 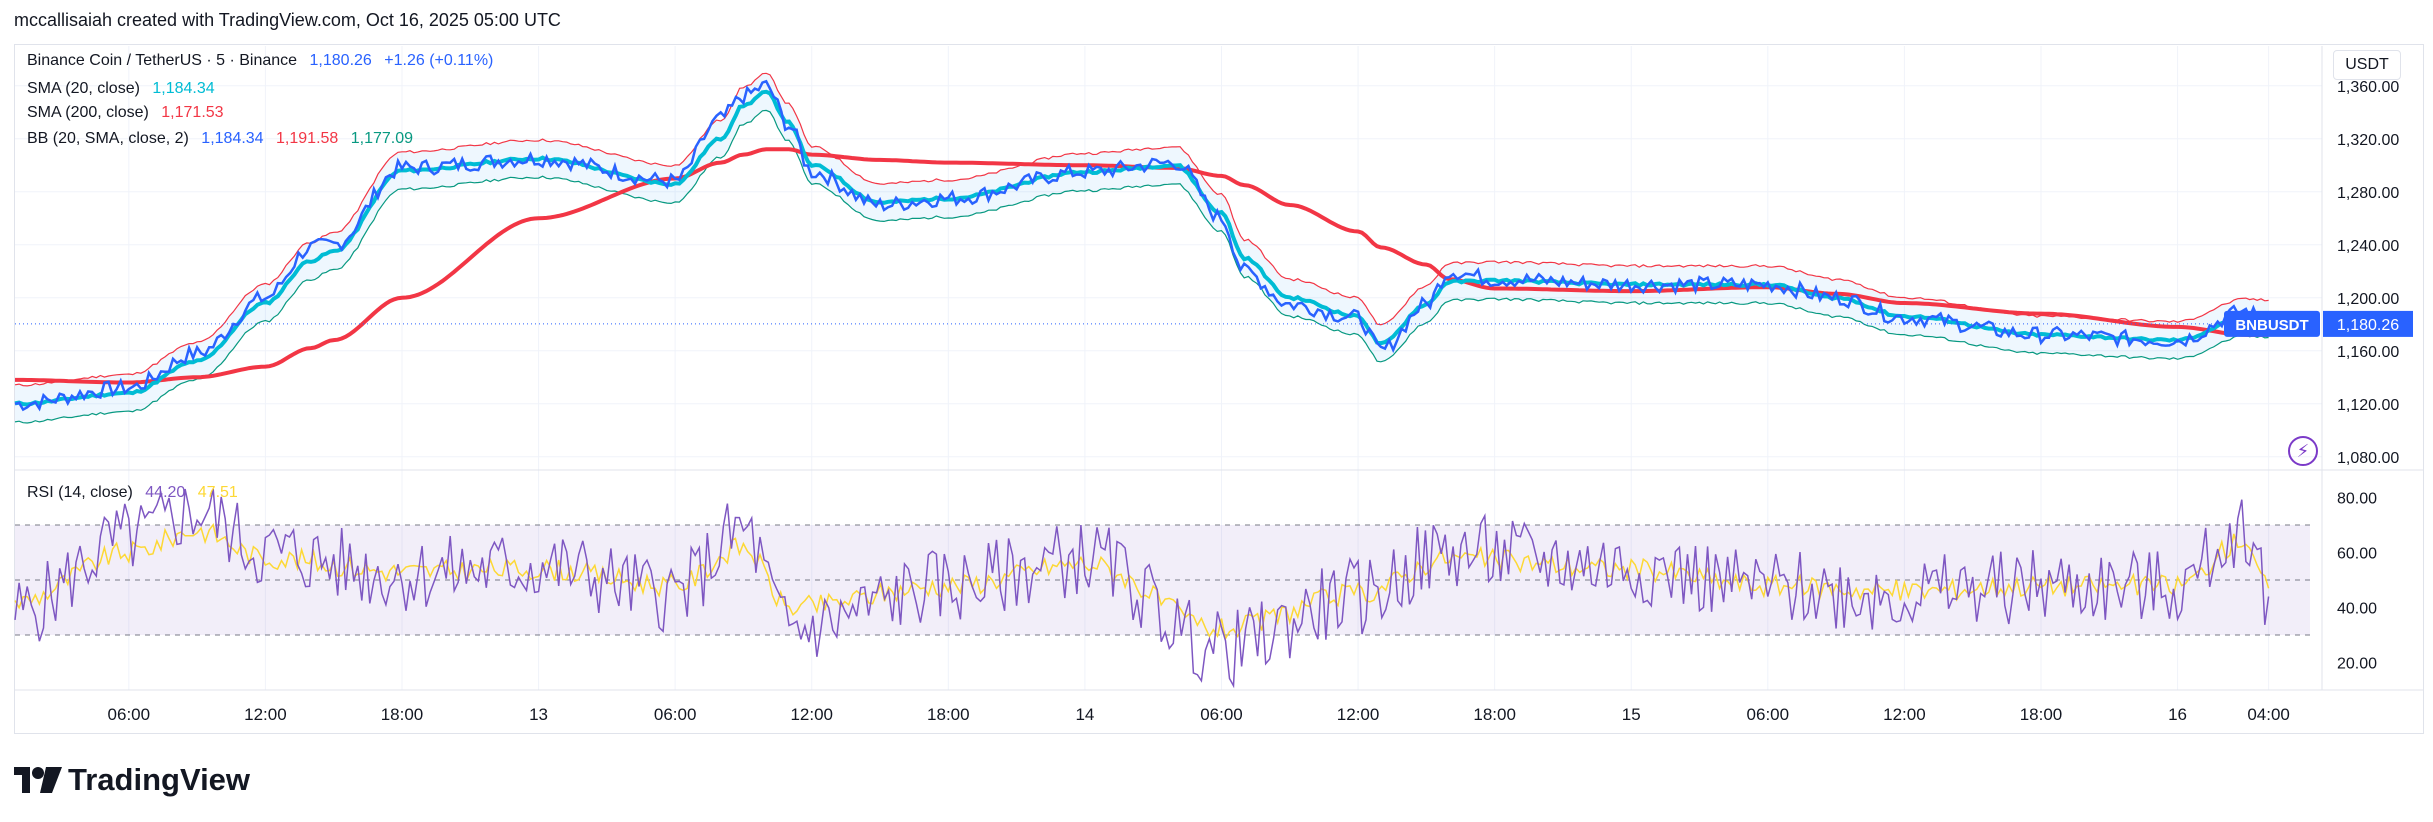 I want to click on lightning-icon: ⚡, so click(x=2303, y=451).